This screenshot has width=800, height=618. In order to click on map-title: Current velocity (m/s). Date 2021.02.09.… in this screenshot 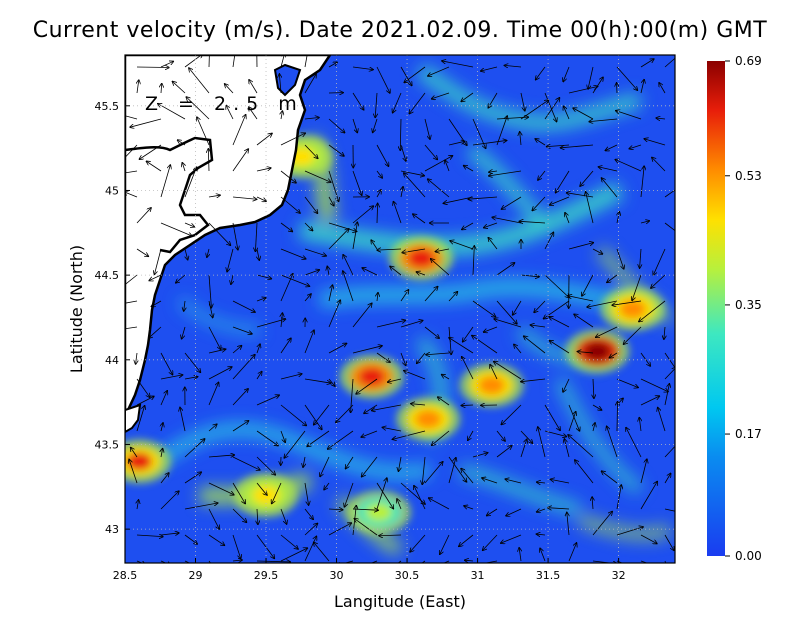, I will do `click(400, 30)`.